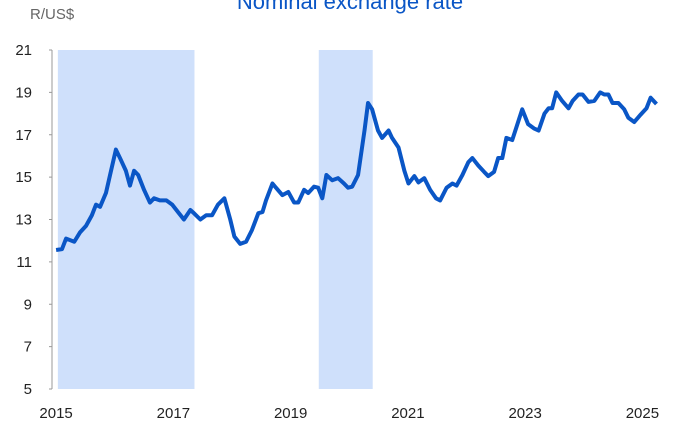 The width and height of the screenshot is (673, 425). I want to click on y-tick-label: 19, so click(23, 92).